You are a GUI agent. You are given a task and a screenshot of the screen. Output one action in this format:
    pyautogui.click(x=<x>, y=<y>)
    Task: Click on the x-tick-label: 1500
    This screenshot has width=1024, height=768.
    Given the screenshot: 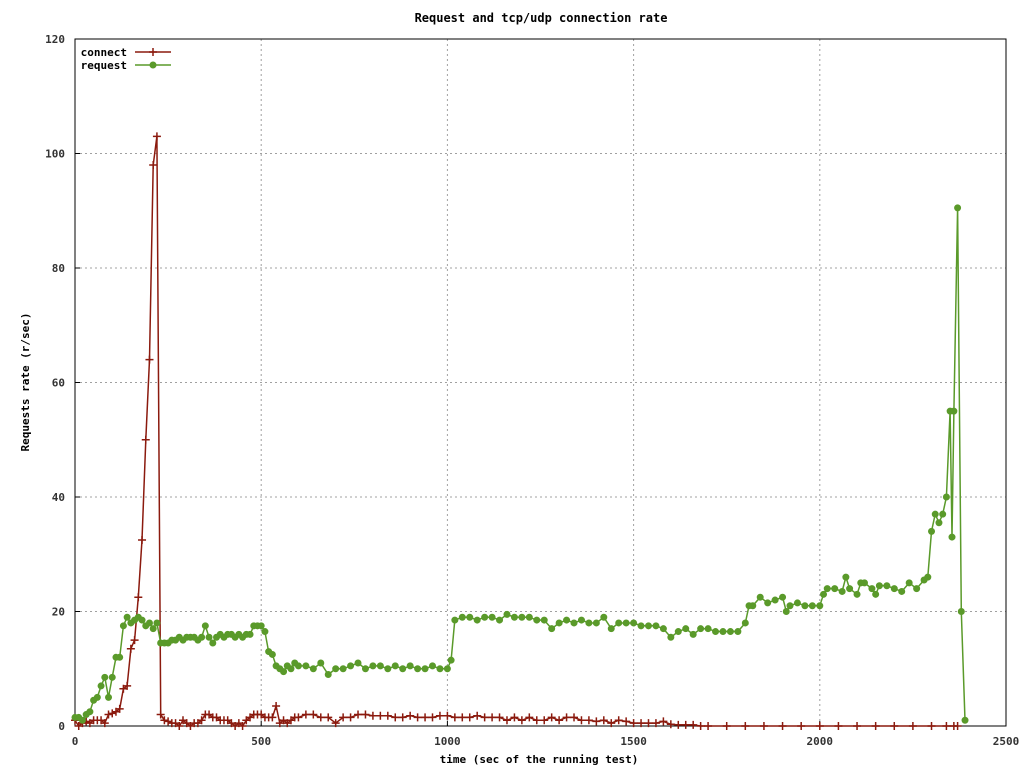 What is the action you would take?
    pyautogui.click(x=633, y=741)
    